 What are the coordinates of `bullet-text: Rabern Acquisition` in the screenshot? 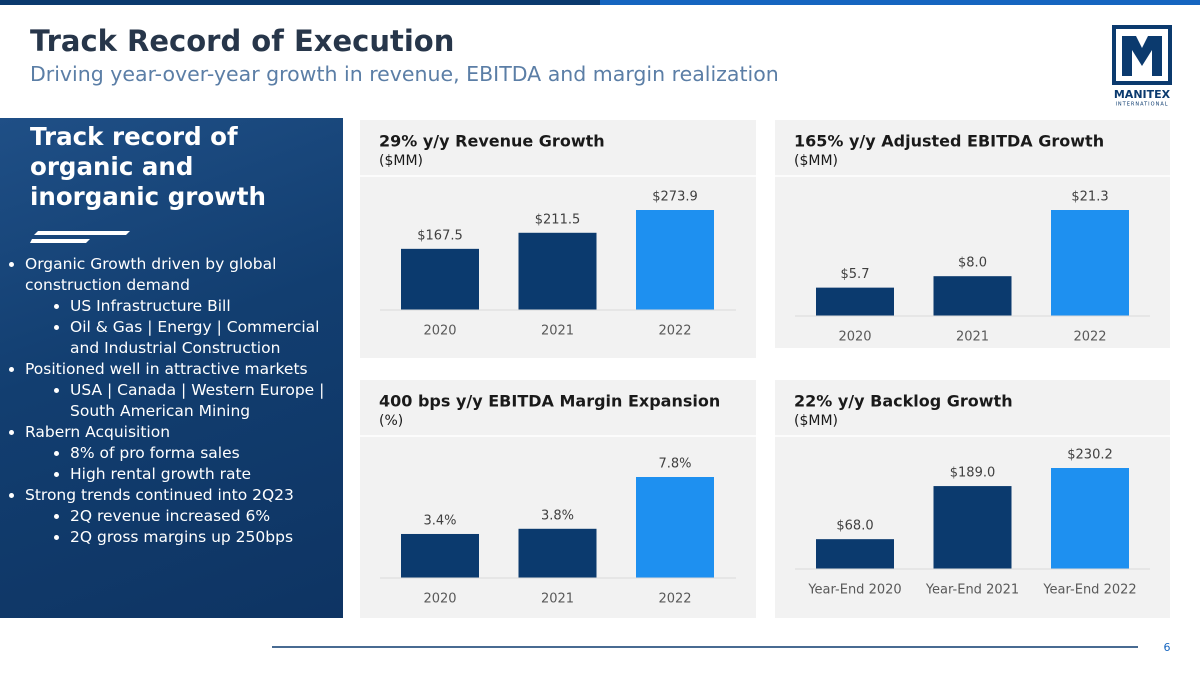 It's located at (98, 432).